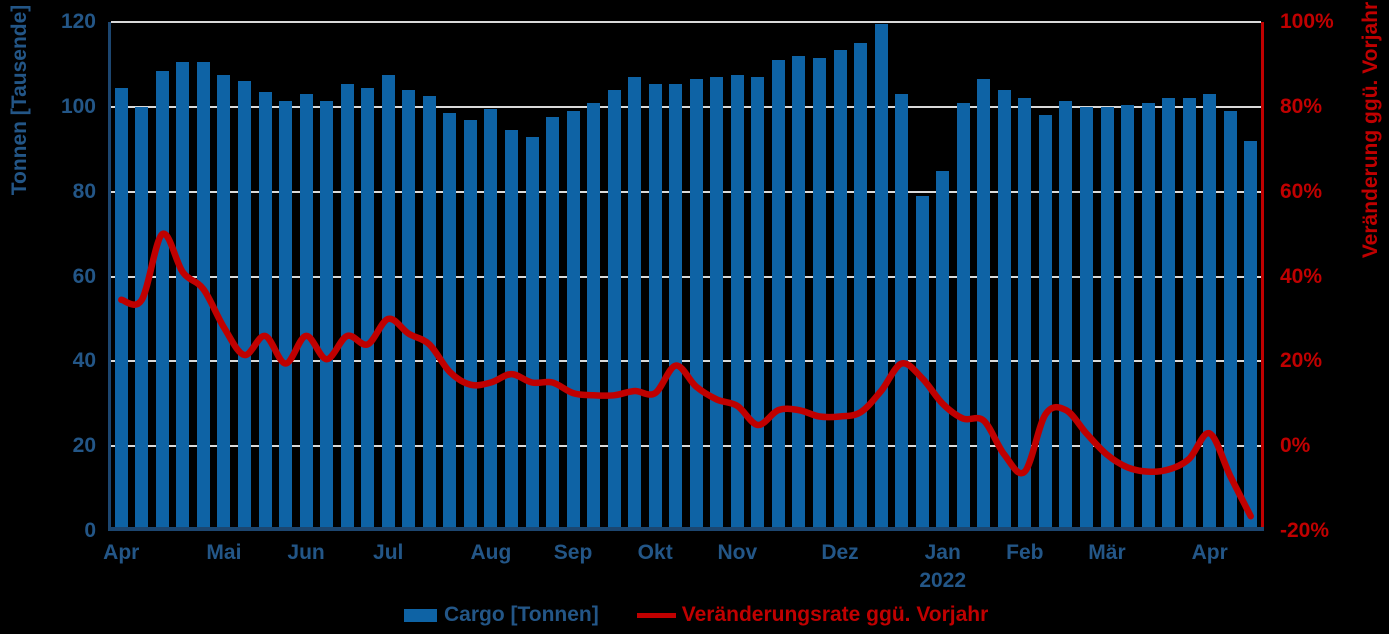 Image resolution: width=1389 pixels, height=634 pixels. I want to click on left-y-tick-label: 120, so click(78, 21).